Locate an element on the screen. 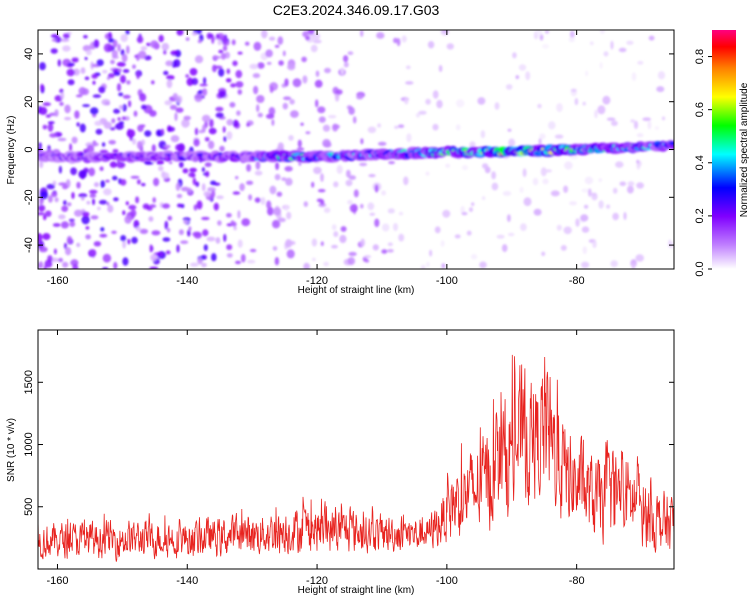 Image resolution: width=750 pixels, height=600 pixels. snr-y-tick-label: 500 is located at coordinates (29, 507).